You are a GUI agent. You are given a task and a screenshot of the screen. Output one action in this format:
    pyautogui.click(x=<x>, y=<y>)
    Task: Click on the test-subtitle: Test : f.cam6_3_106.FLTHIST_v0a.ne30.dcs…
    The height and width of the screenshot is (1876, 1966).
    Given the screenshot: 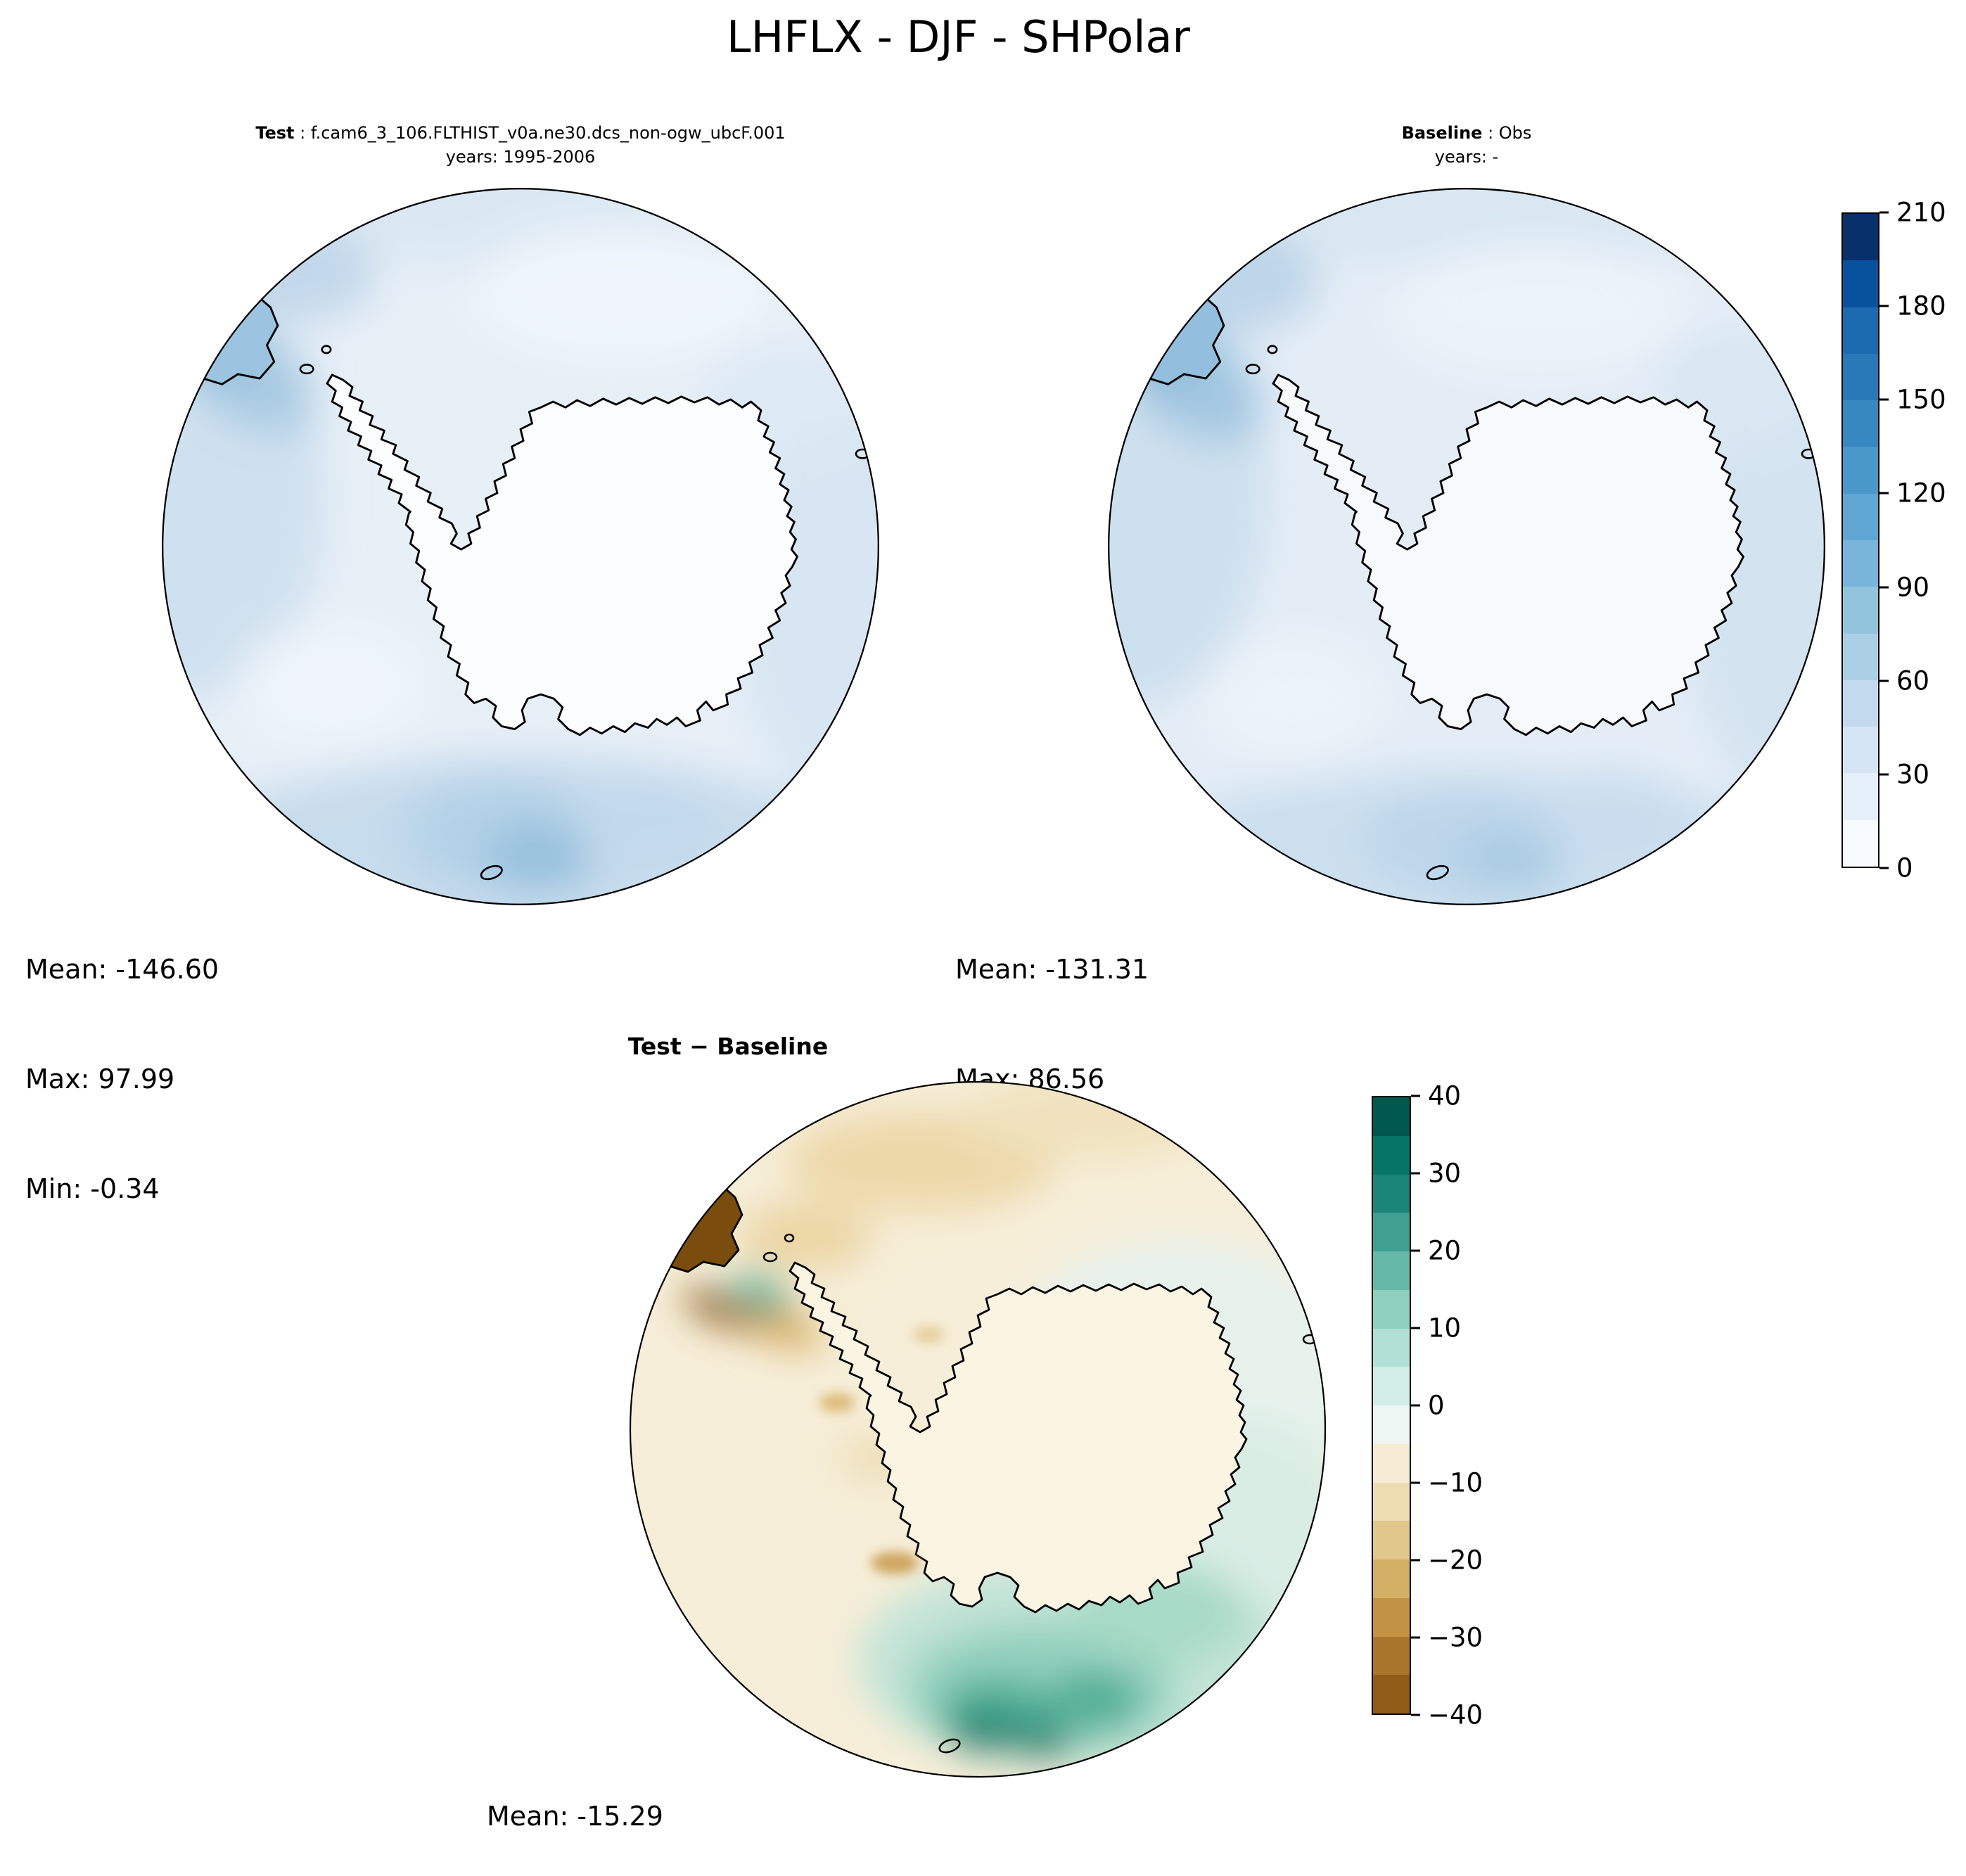 What is the action you would take?
    pyautogui.click(x=520, y=145)
    